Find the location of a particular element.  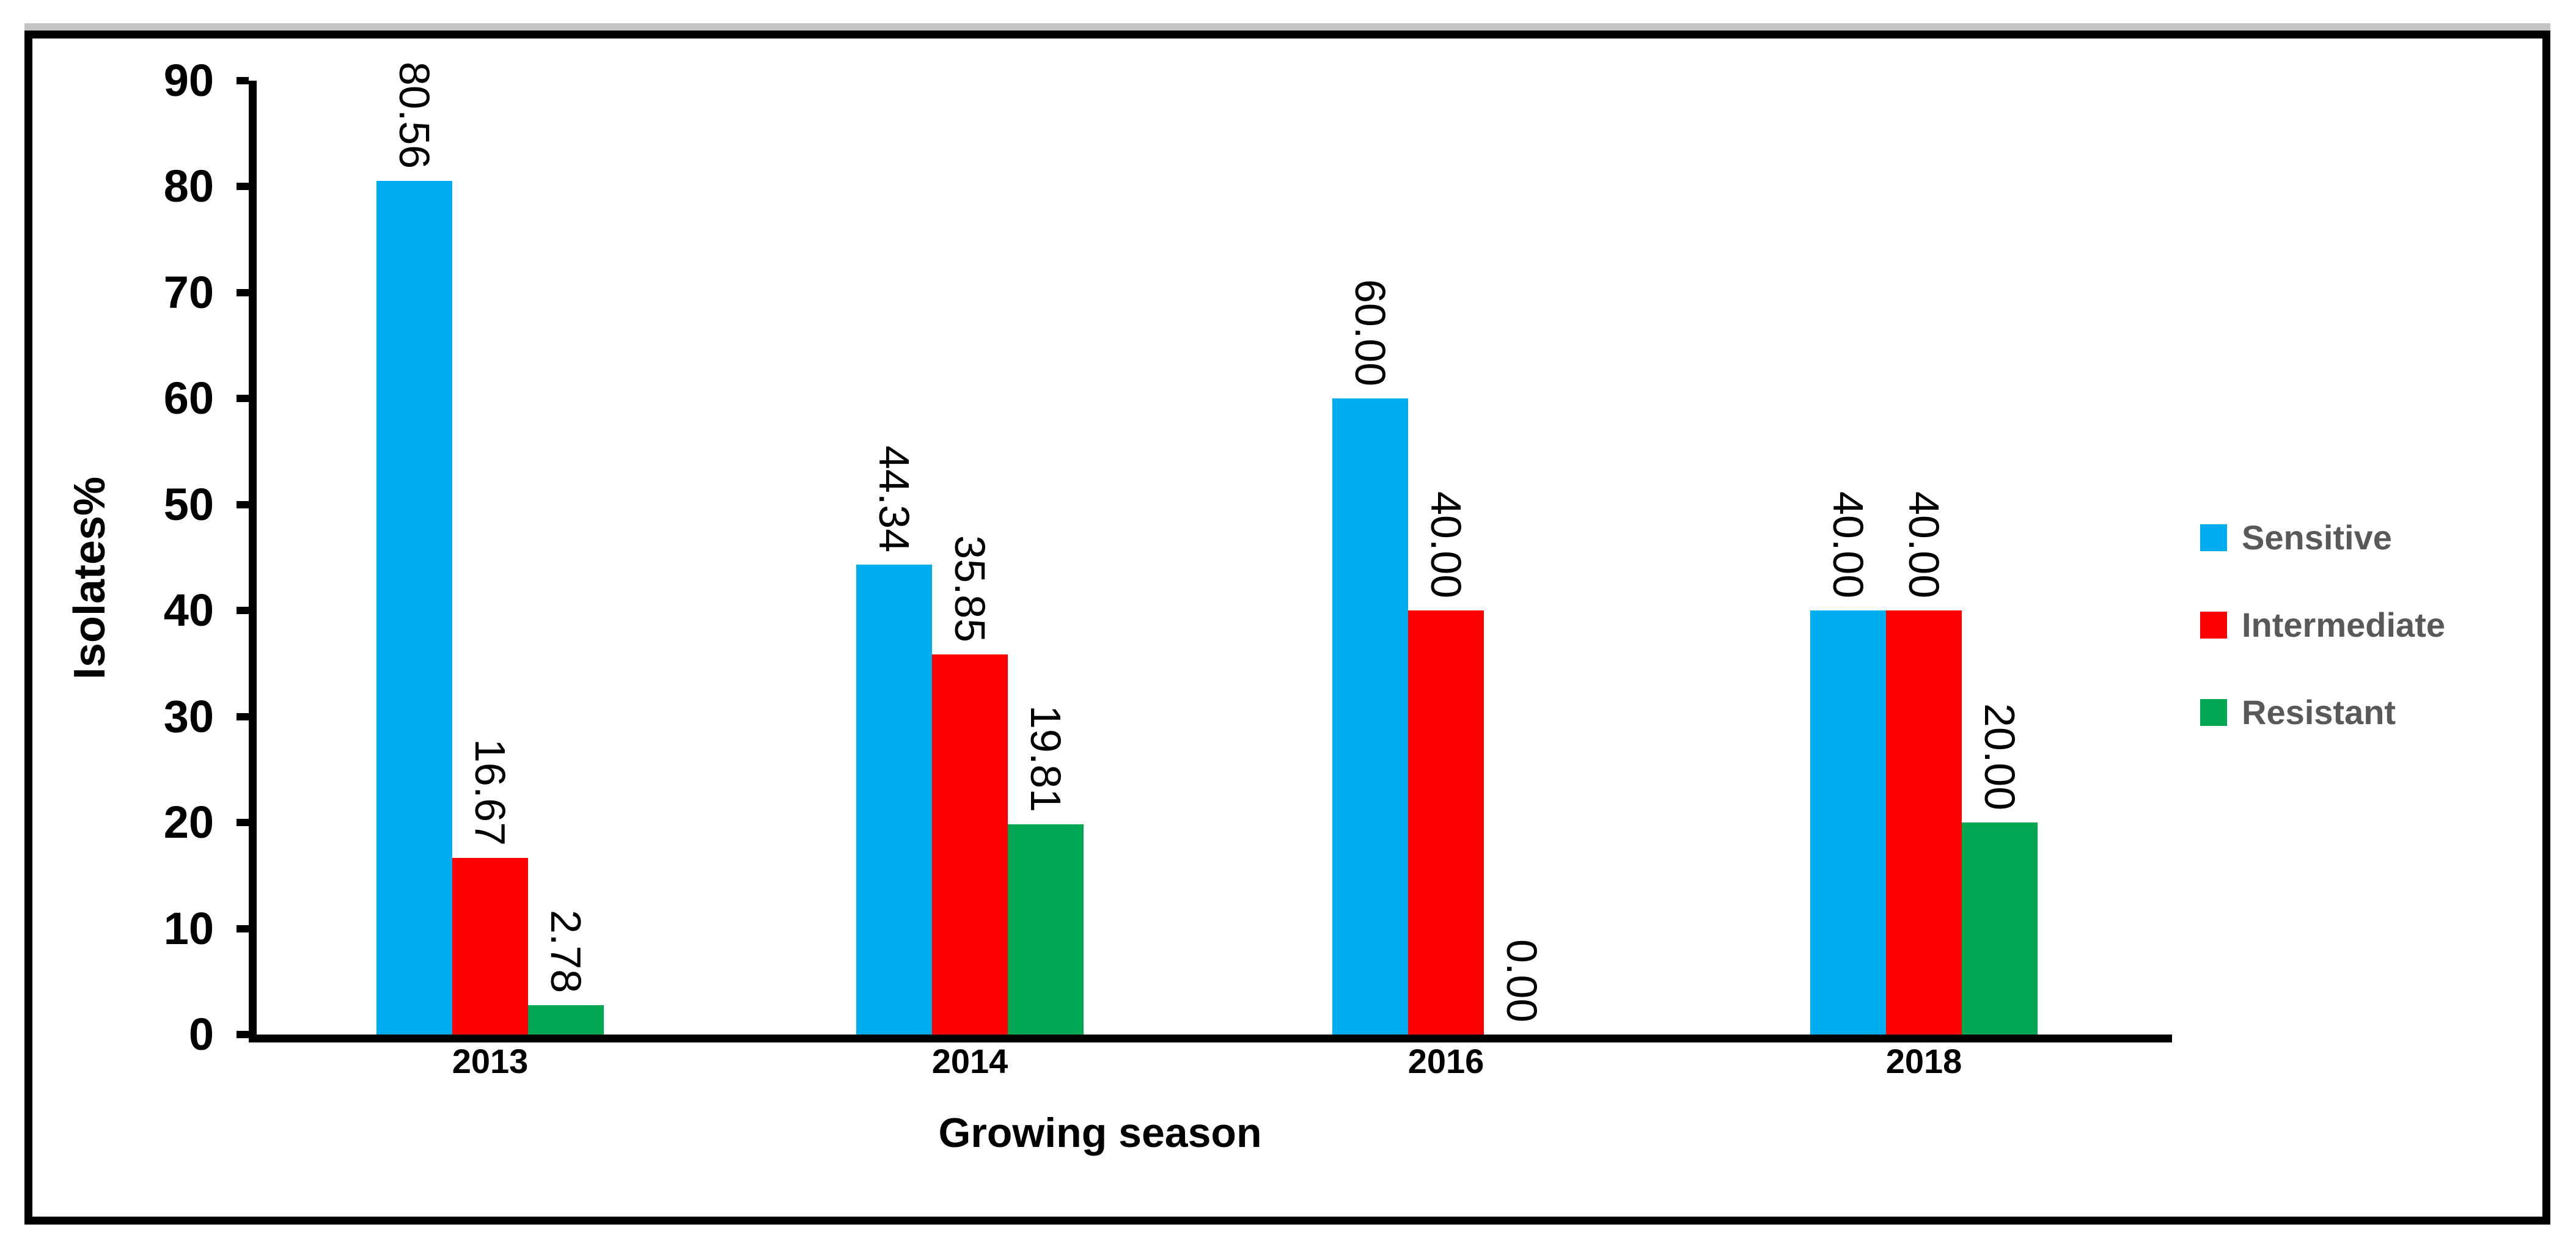

legend-label: Sensitive is located at coordinates (2317, 537).